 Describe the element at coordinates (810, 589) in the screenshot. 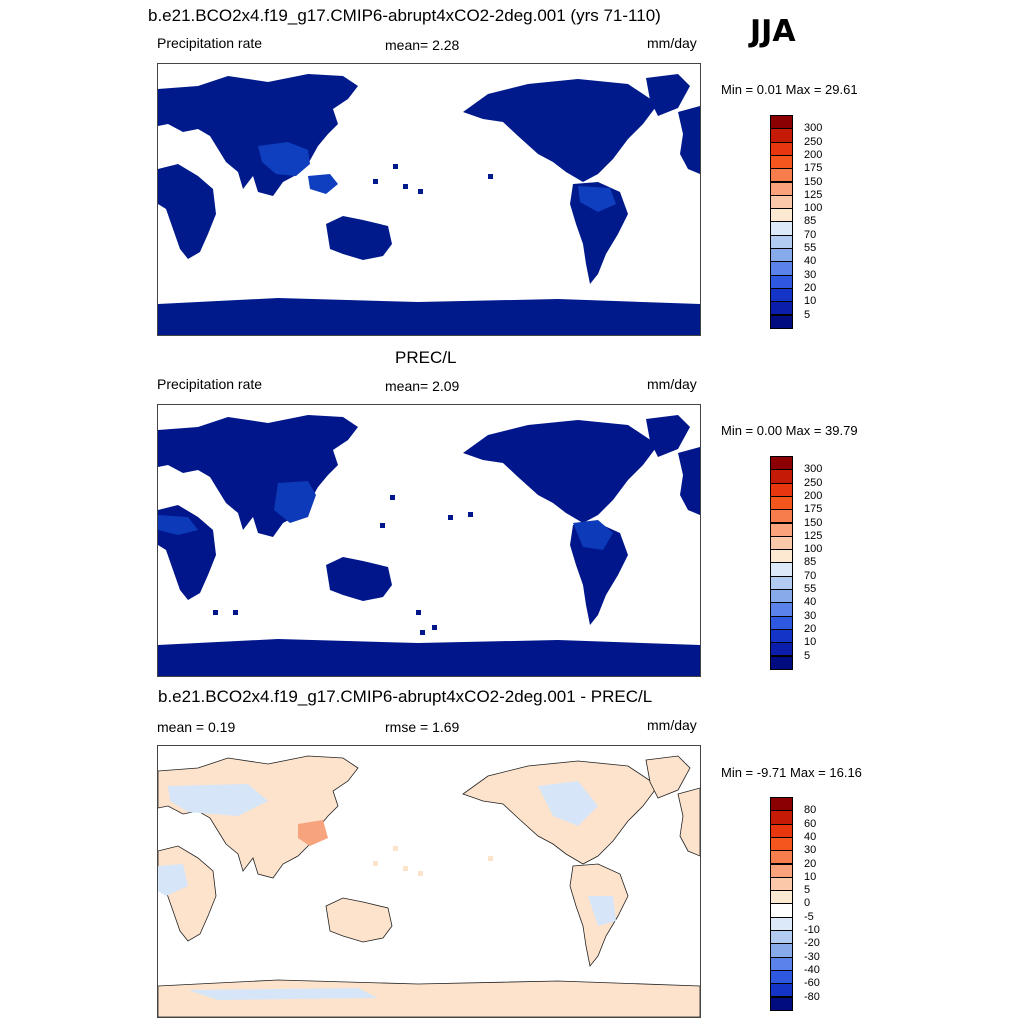

I see `colorbar-tick-label: 55` at that location.